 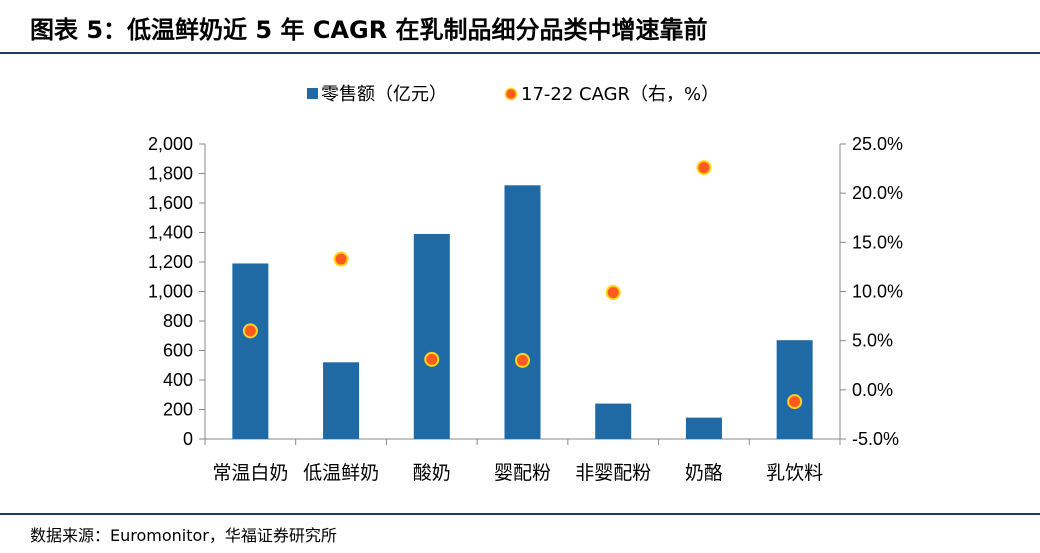 I want to click on right-tick-label: 10.0%, so click(x=877, y=292).